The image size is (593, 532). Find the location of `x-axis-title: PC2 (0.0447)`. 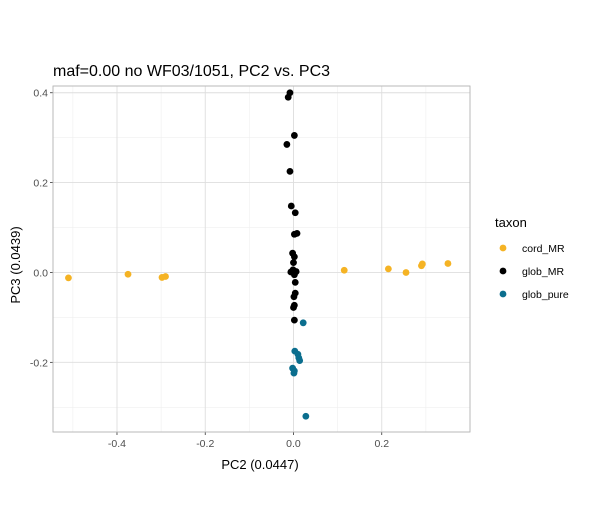

x-axis-title: PC2 (0.0447) is located at coordinates (259, 464).